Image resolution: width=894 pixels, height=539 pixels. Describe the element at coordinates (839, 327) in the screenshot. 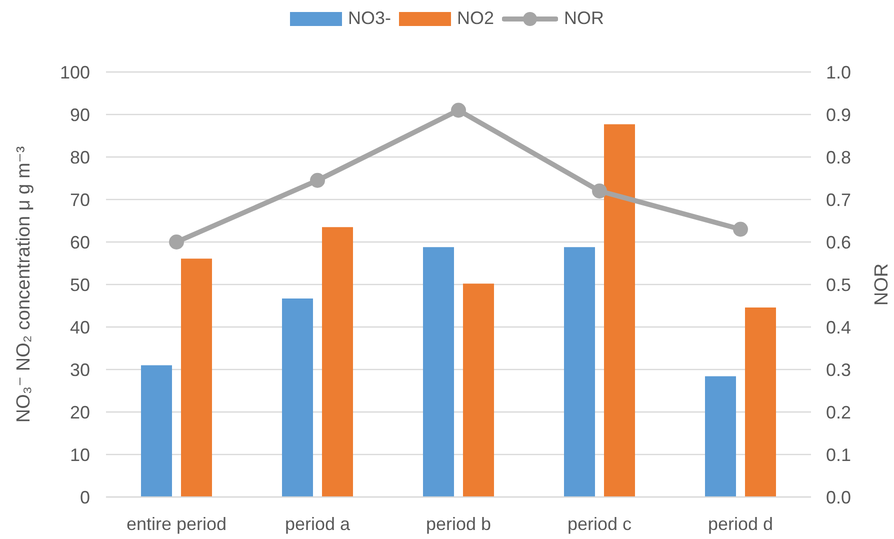

I see `y2-tick-label: 0.4` at that location.